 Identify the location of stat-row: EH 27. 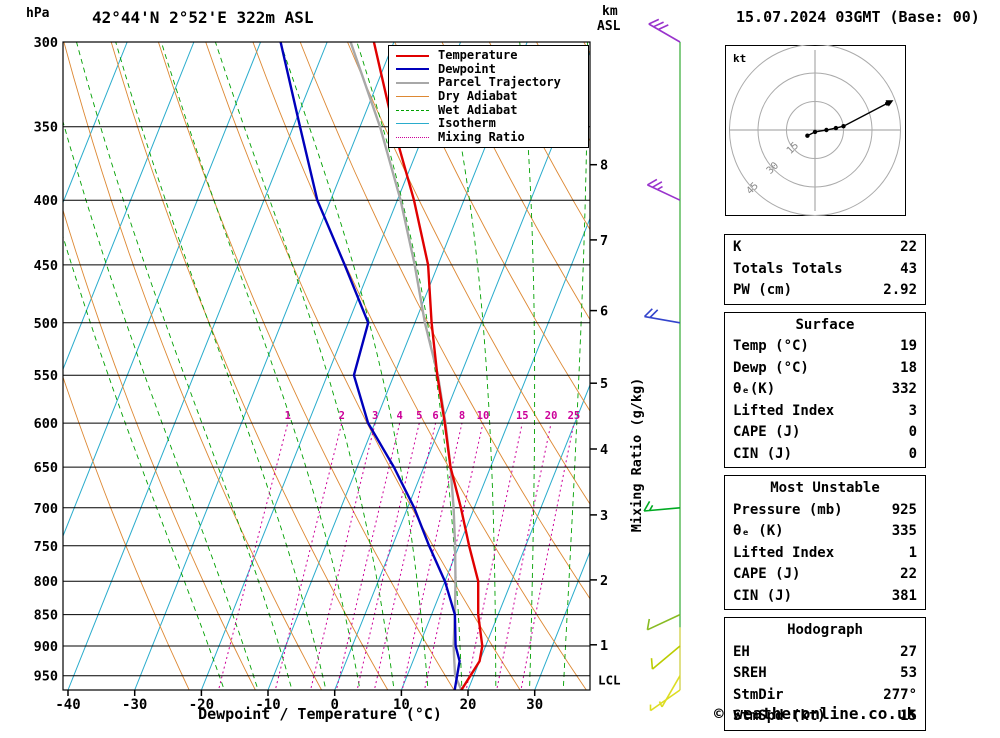
(825, 653).